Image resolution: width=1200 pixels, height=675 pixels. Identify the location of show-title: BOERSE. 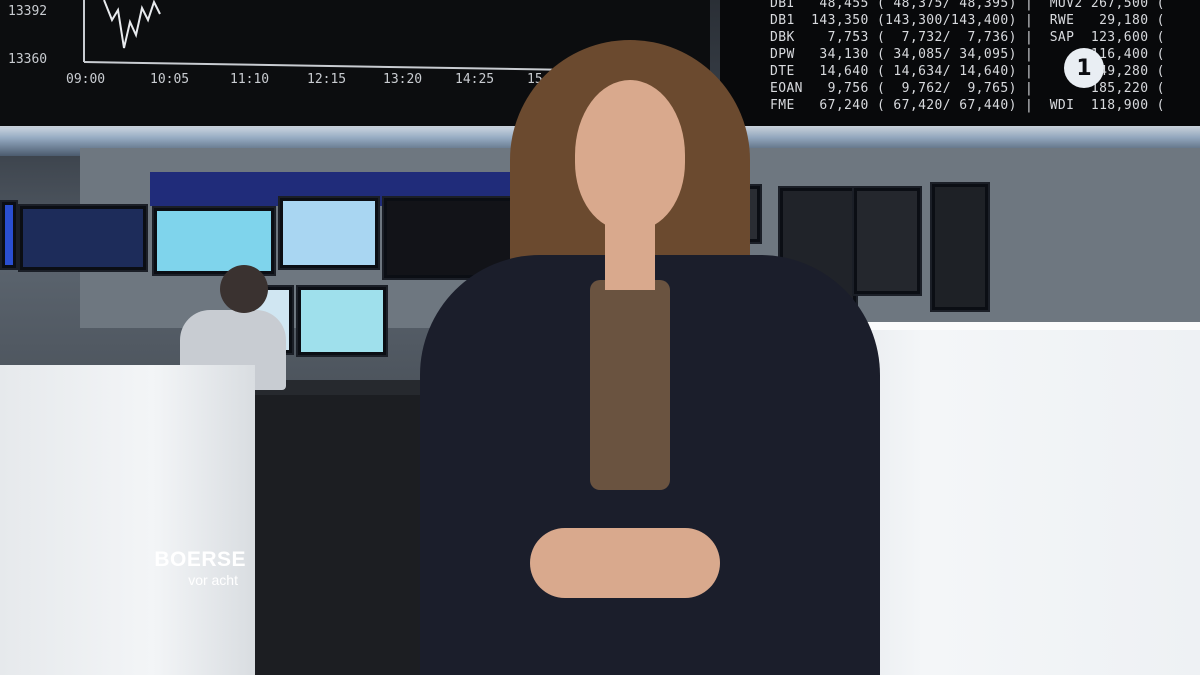
(200, 559).